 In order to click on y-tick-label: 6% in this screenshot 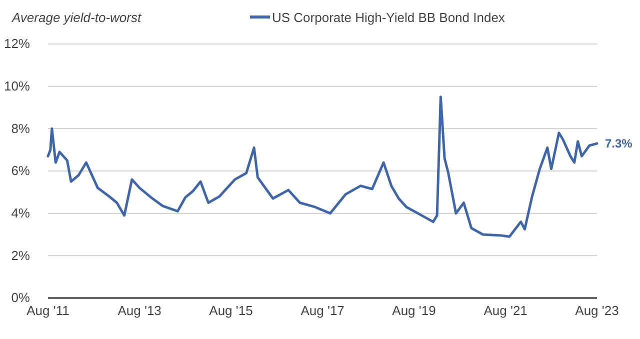, I will do `click(20, 170)`.